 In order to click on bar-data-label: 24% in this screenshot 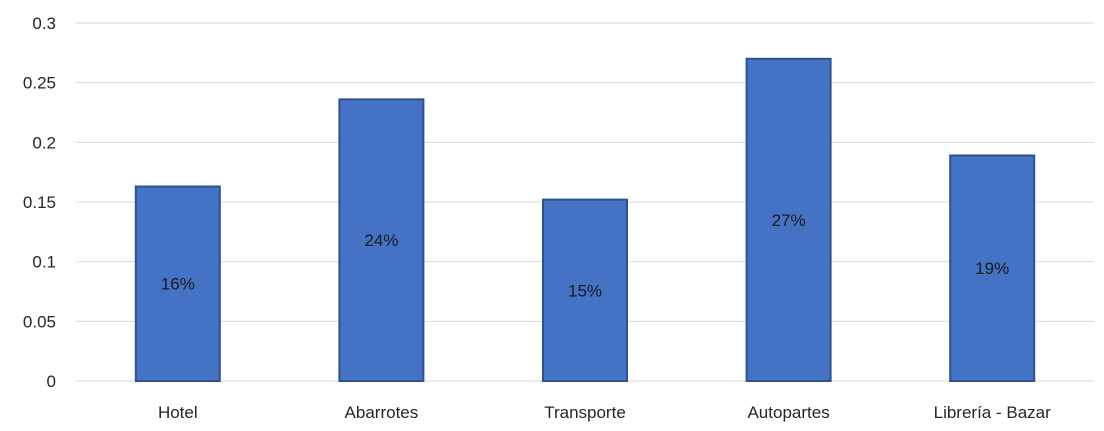, I will do `click(381, 240)`.